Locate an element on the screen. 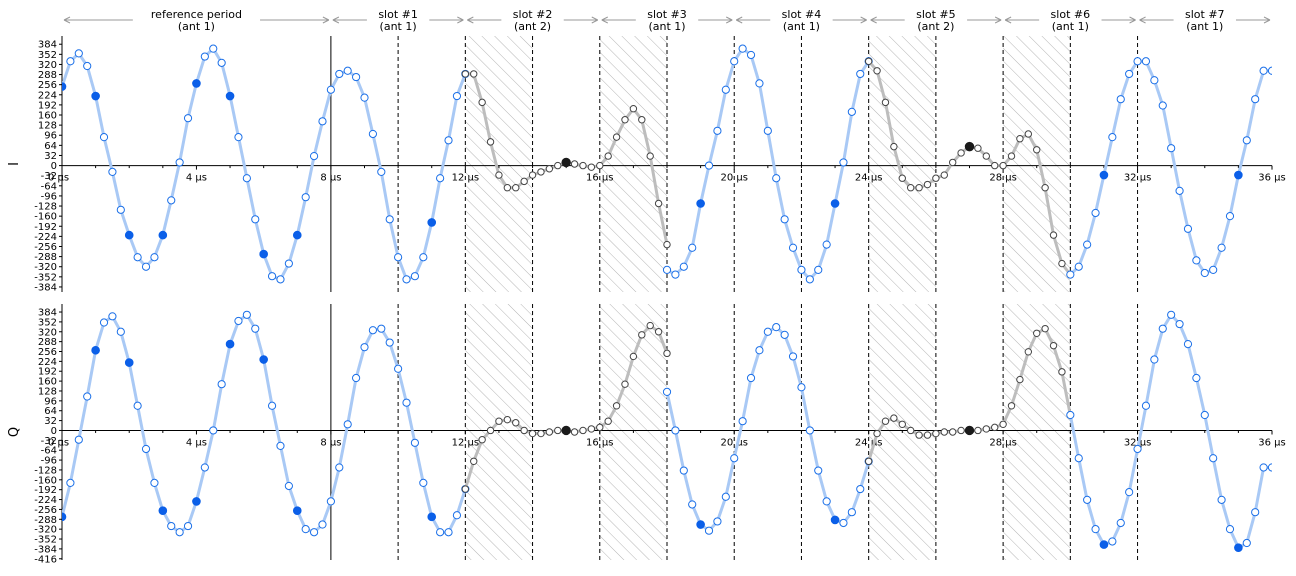 Image resolution: width=1296 pixels, height=576 pixels. period-label: slot #1 is located at coordinates (398, 14).